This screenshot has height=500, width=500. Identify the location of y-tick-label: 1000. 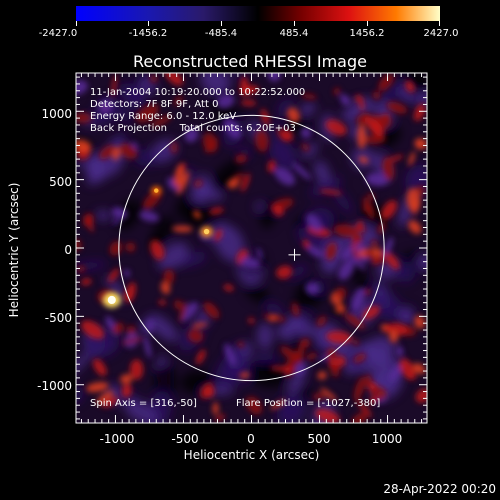
(56, 114).